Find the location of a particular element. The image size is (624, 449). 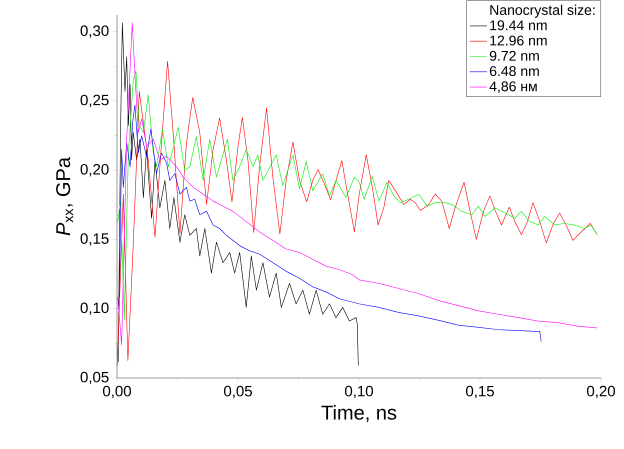

x-tick-label: 0,15 is located at coordinates (480, 392).